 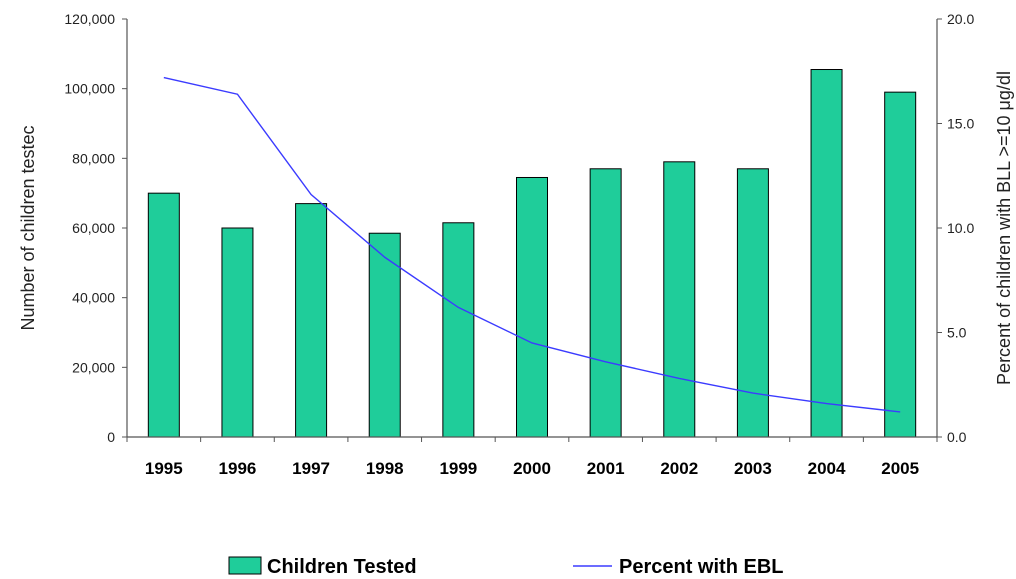 I want to click on y2-tick-label: 0.0, so click(x=957, y=437).